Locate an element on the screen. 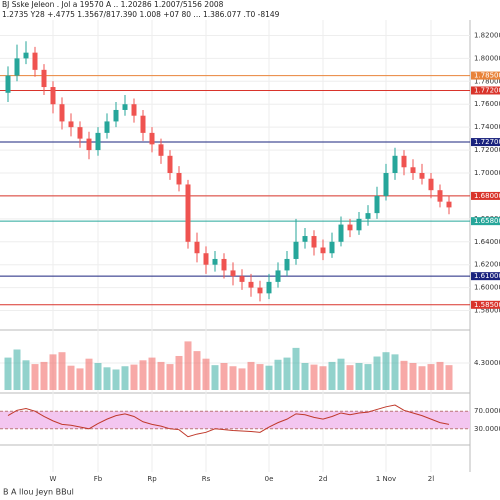 The height and width of the screenshot is (500, 500). level-label: 1.61000 is located at coordinates (487, 276).